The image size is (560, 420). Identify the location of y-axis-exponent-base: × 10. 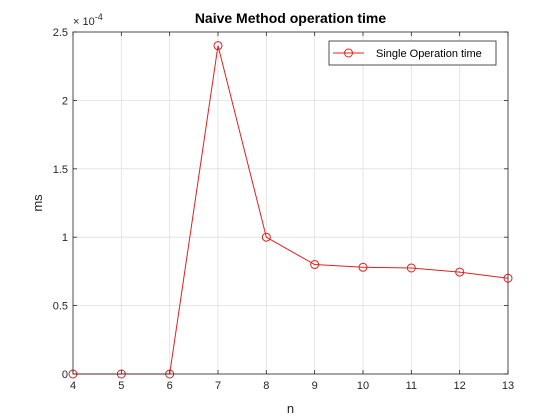
(84, 22).